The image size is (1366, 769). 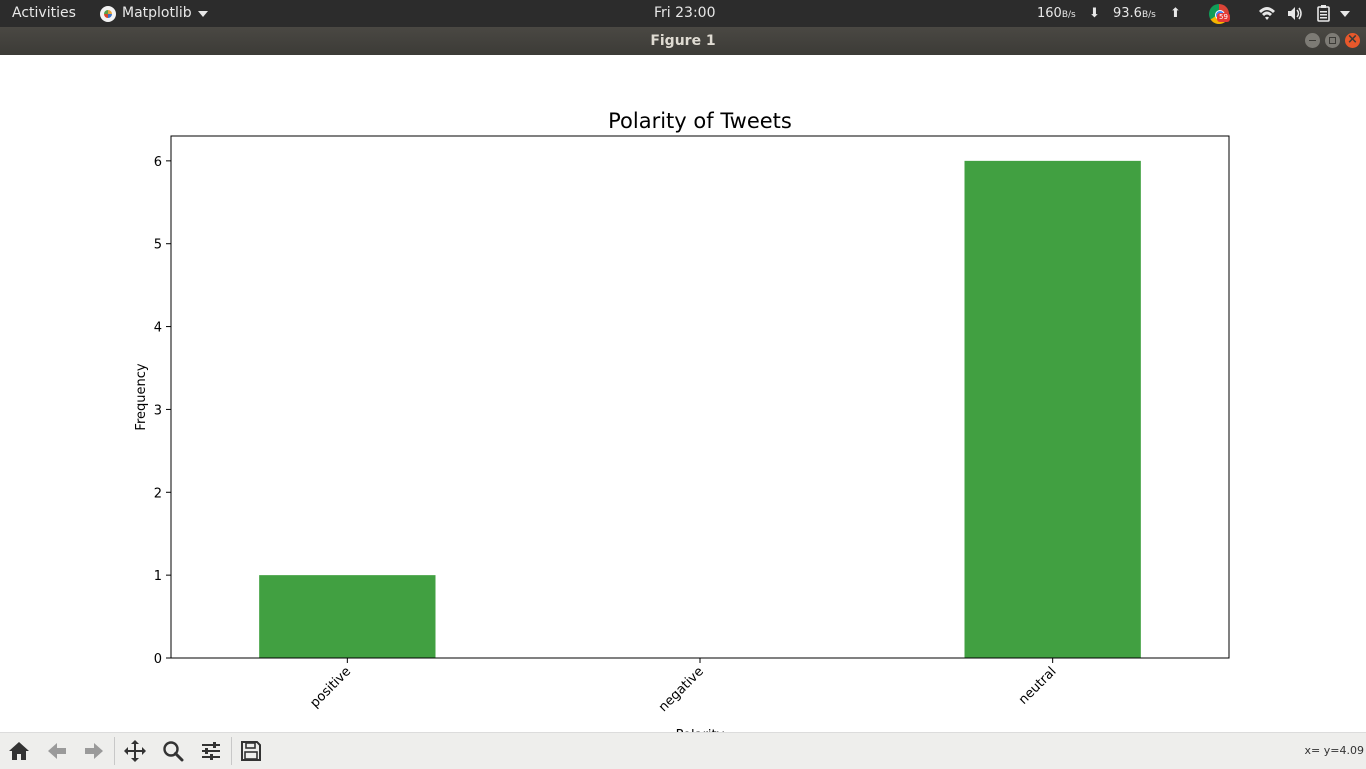 I want to click on upload-arrow-icon: ⬆, so click(x=1175, y=13).